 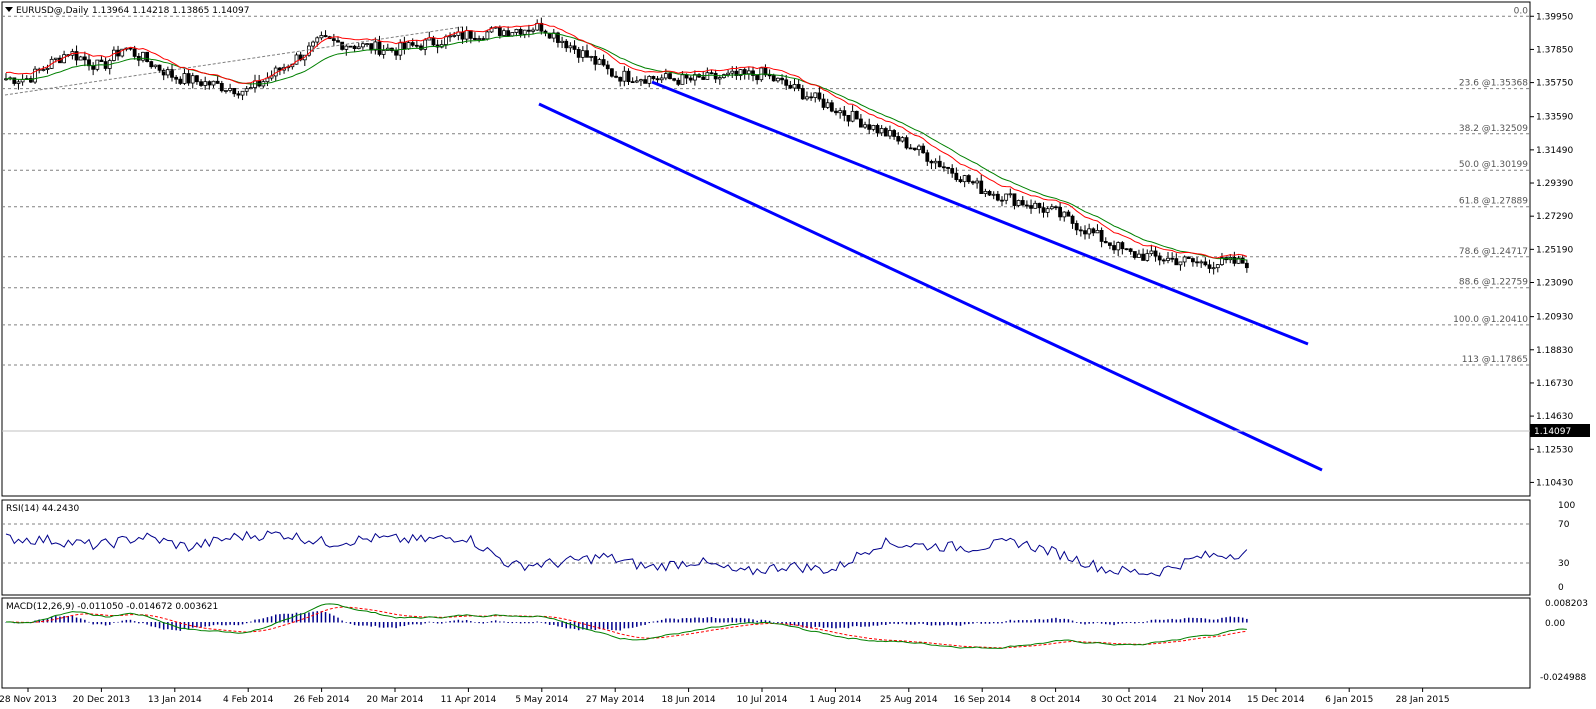 What do you see at coordinates (1521, 11) in the screenshot?
I see `fib-level-label: 0.0` at bounding box center [1521, 11].